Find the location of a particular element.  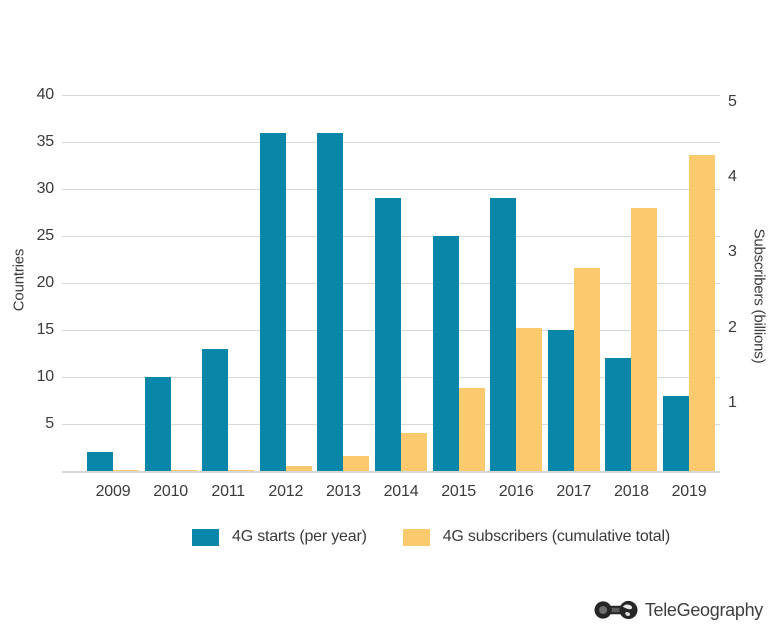

legend-item-starts: 4G starts (per year) is located at coordinates (279, 537).